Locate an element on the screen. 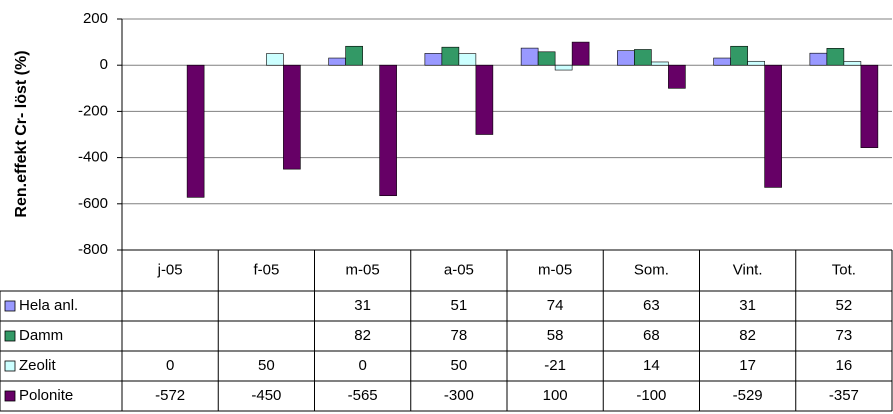 Image resolution: width=893 pixels, height=414 pixels. table-value: 100 is located at coordinates (555, 395).